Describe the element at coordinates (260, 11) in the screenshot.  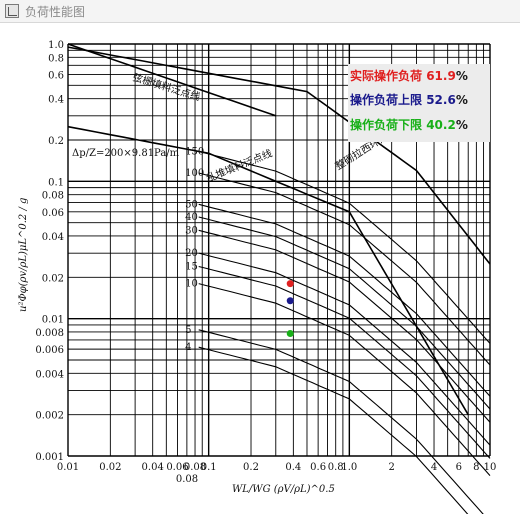
I see `window-titlebar: 负荷性能图` at that location.